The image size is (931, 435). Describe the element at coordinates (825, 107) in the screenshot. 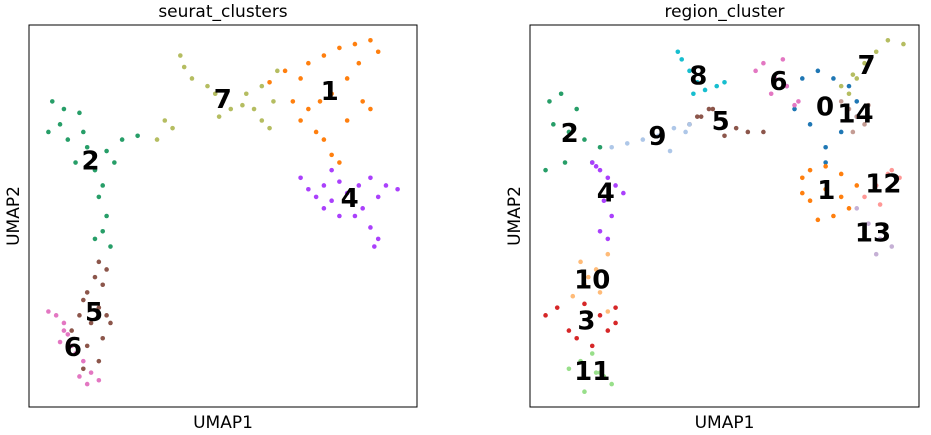

I see `cluster-label: 0` at that location.